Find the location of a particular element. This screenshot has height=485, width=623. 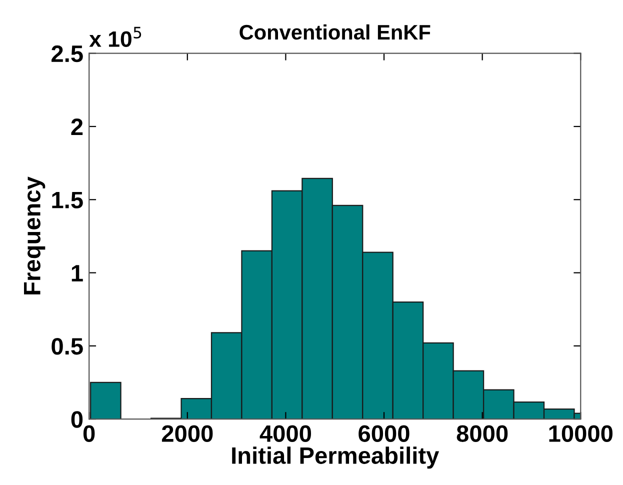

chart-title: Conventional EnKF is located at coordinates (335, 32).